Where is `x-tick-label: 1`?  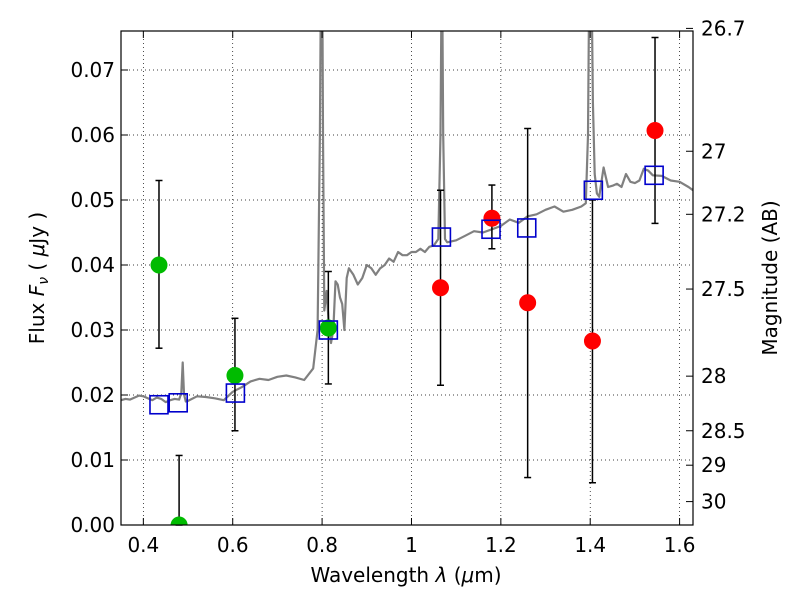 x-tick-label: 1 is located at coordinates (411, 545).